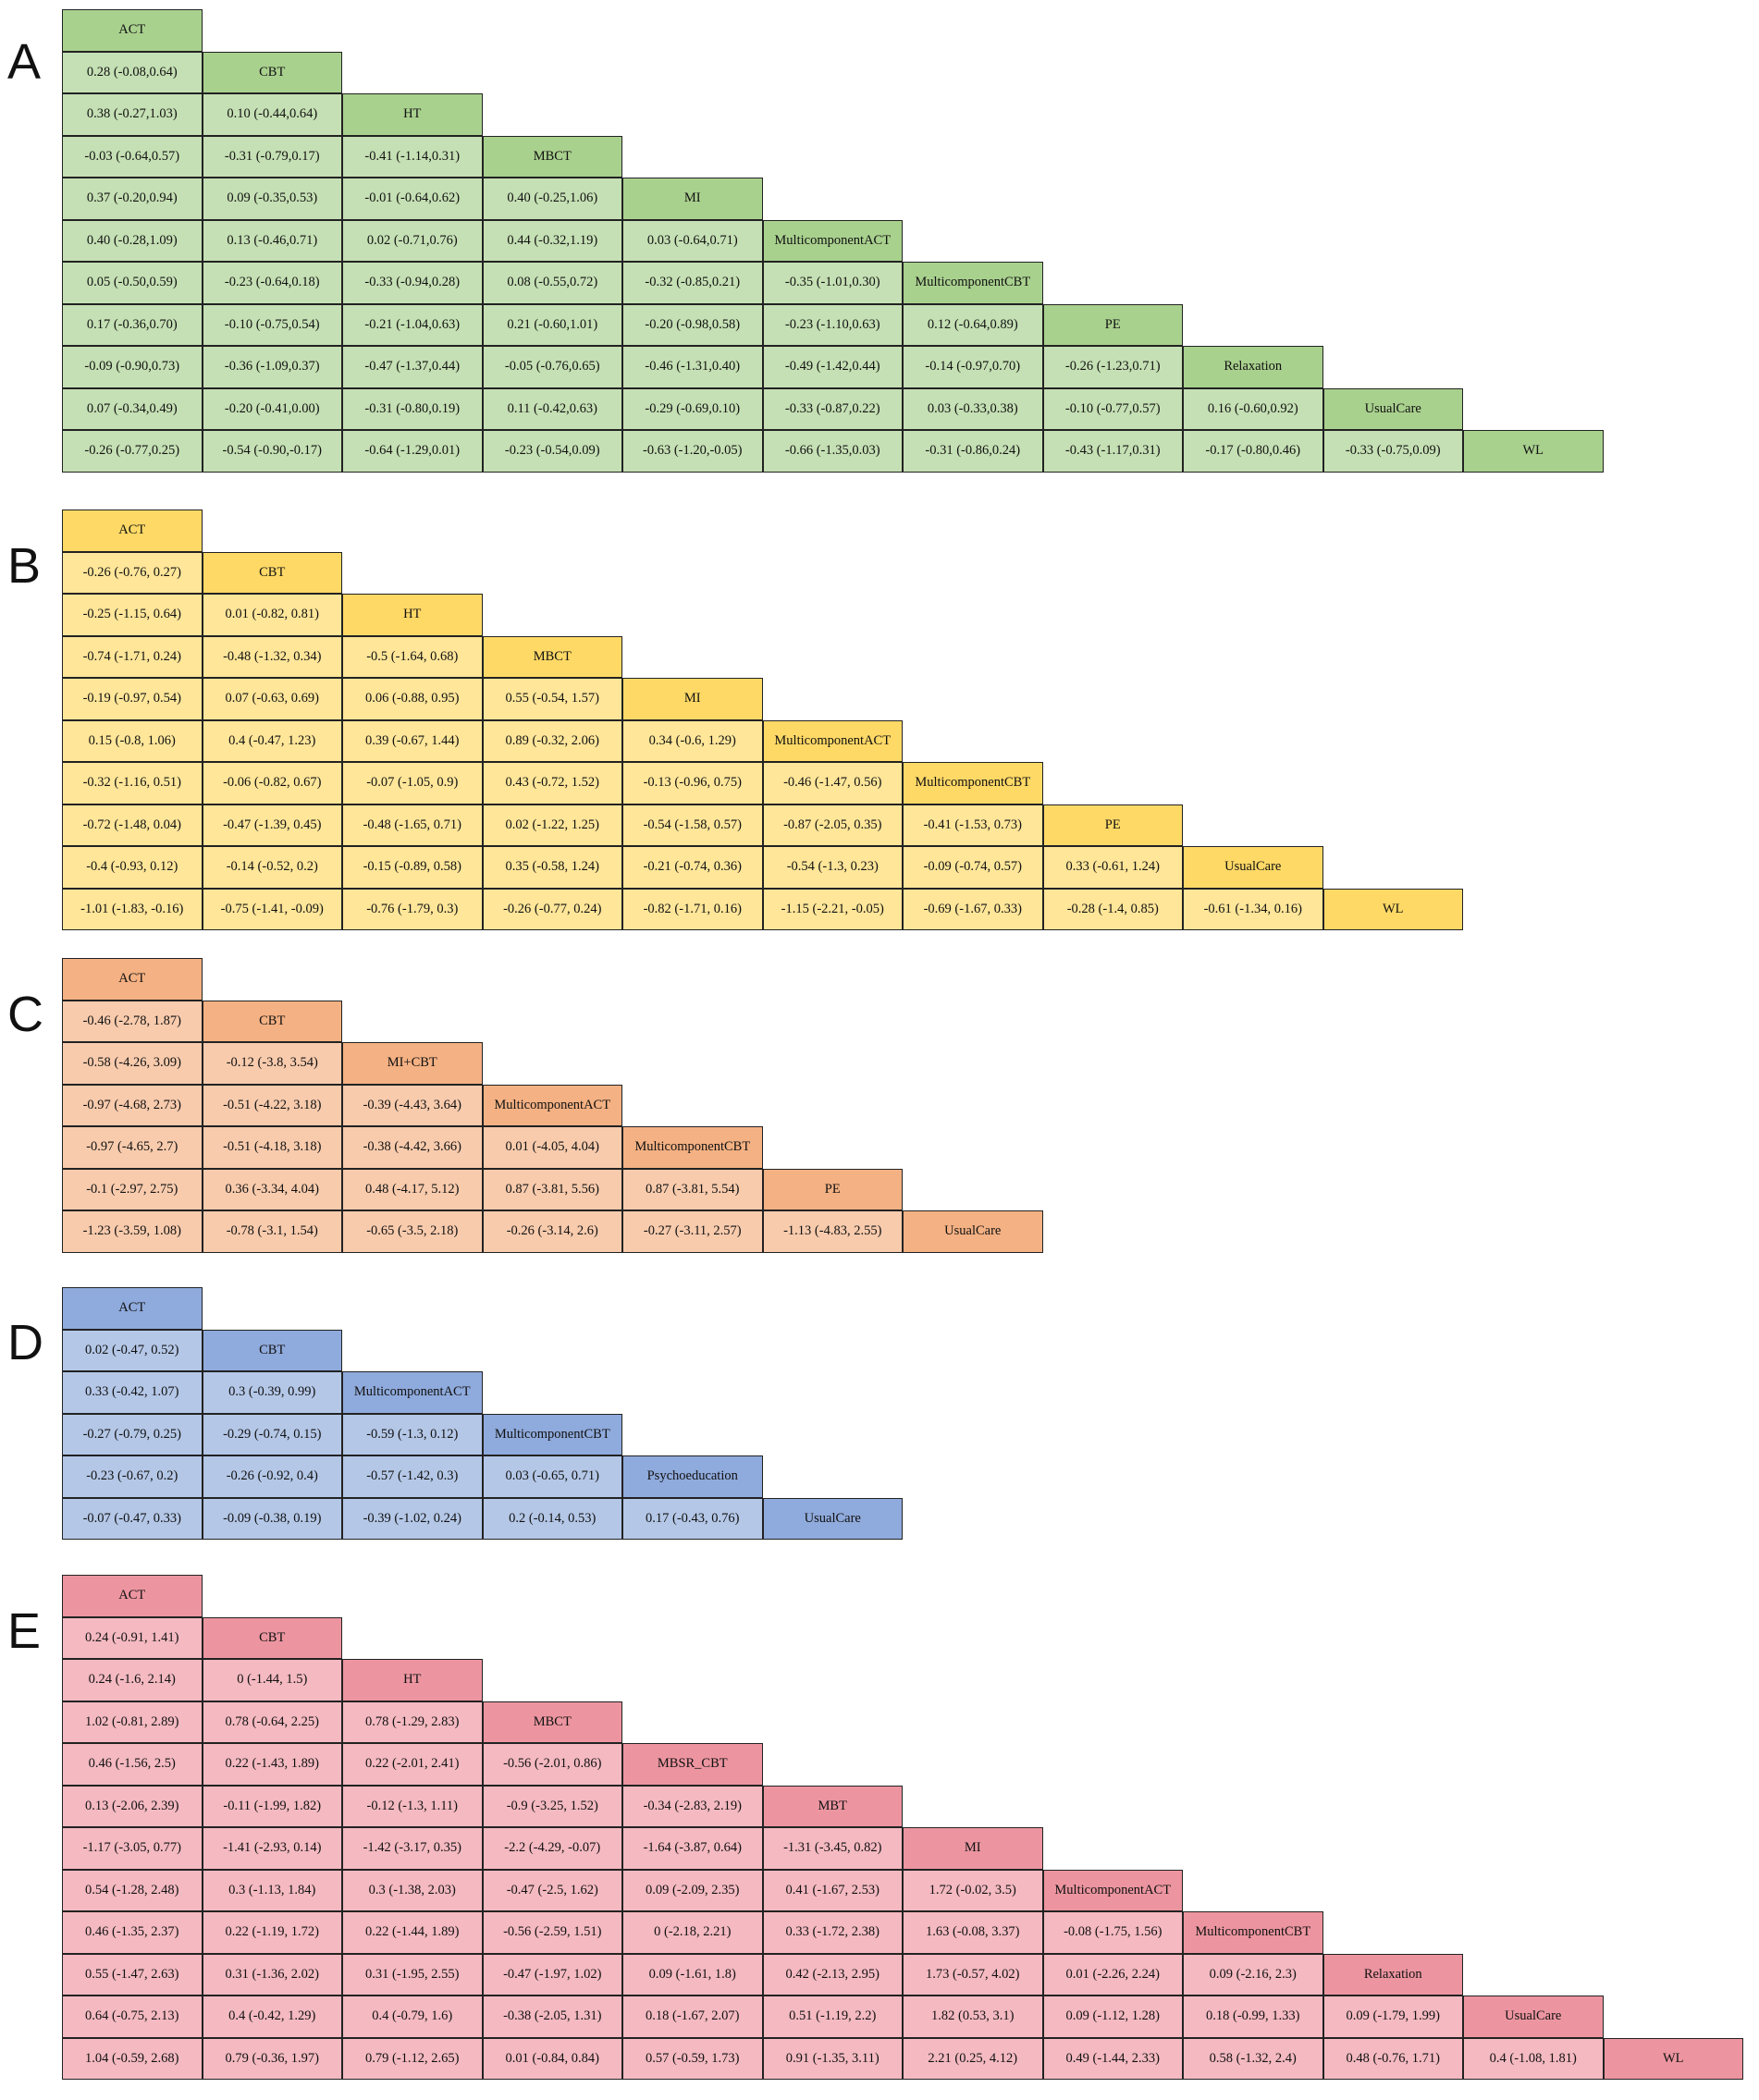 The height and width of the screenshot is (2100, 1759). What do you see at coordinates (693, 1189) in the screenshot?
I see `comparison-cell: 0.87 (-3.81, 5.54)` at bounding box center [693, 1189].